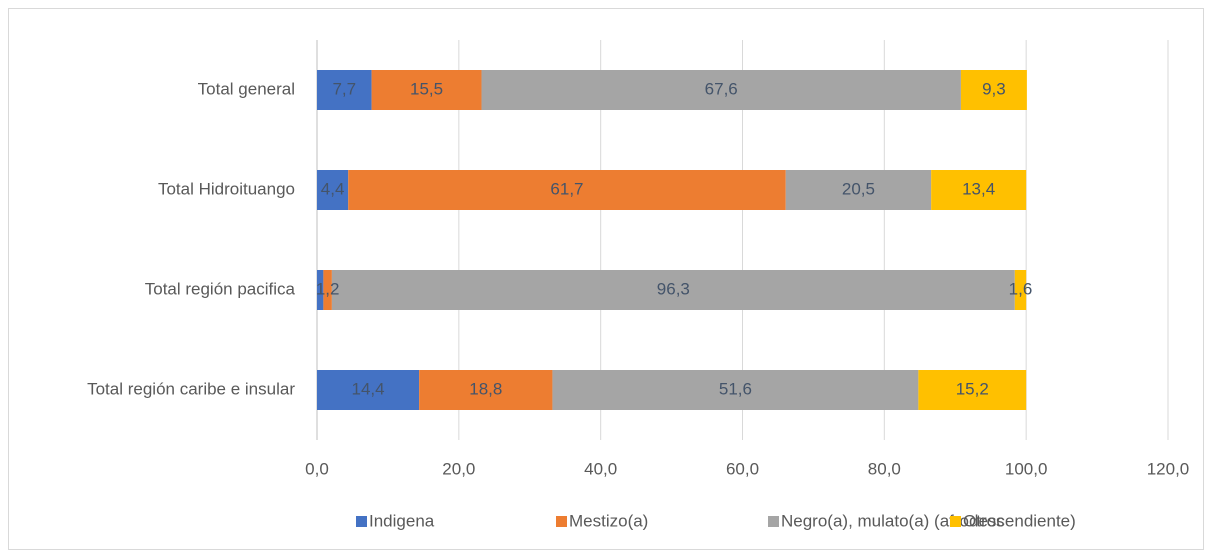 The height and width of the screenshot is (558, 1212). Describe the element at coordinates (317, 468) in the screenshot. I see `x-tick-label: 0,0` at that location.